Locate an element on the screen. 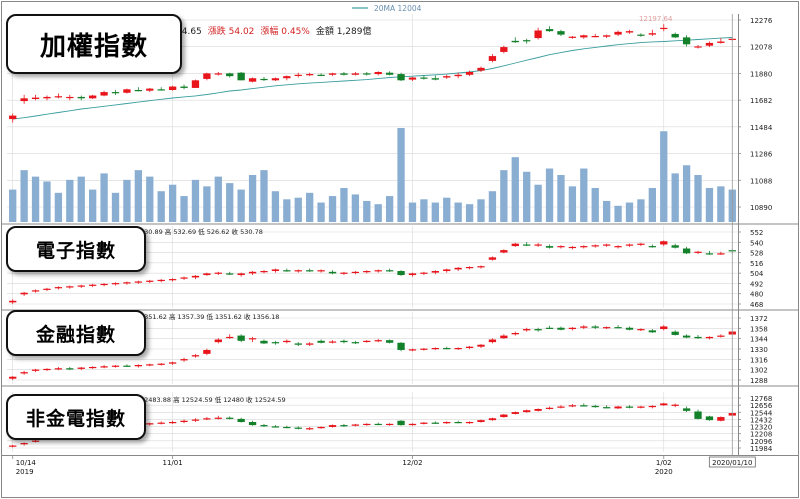 This screenshot has height=499, width=800. info-item: 漲幅 0.45% is located at coordinates (285, 32).